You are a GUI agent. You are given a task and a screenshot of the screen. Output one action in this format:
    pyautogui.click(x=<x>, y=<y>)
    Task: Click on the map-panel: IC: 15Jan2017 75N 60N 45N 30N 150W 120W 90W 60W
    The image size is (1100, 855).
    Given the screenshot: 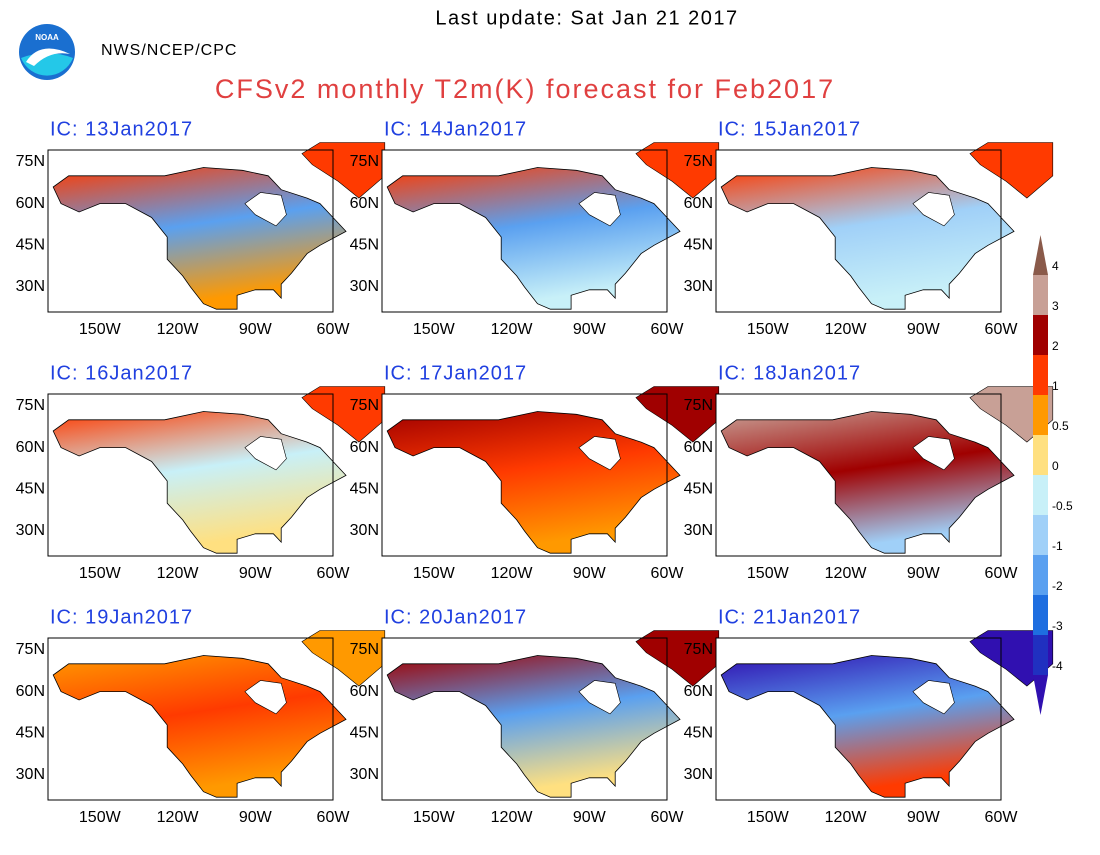 What is the action you would take?
    pyautogui.click(x=869, y=228)
    